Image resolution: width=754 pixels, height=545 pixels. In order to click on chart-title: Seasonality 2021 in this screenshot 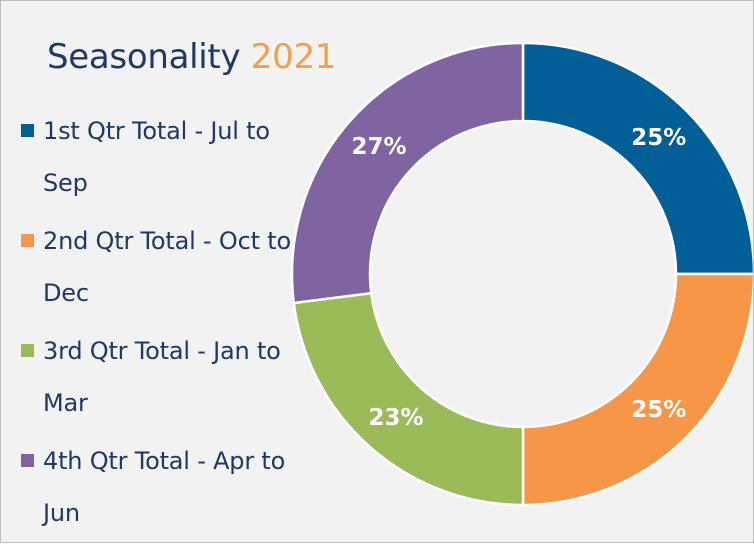, I will do `click(191, 57)`.